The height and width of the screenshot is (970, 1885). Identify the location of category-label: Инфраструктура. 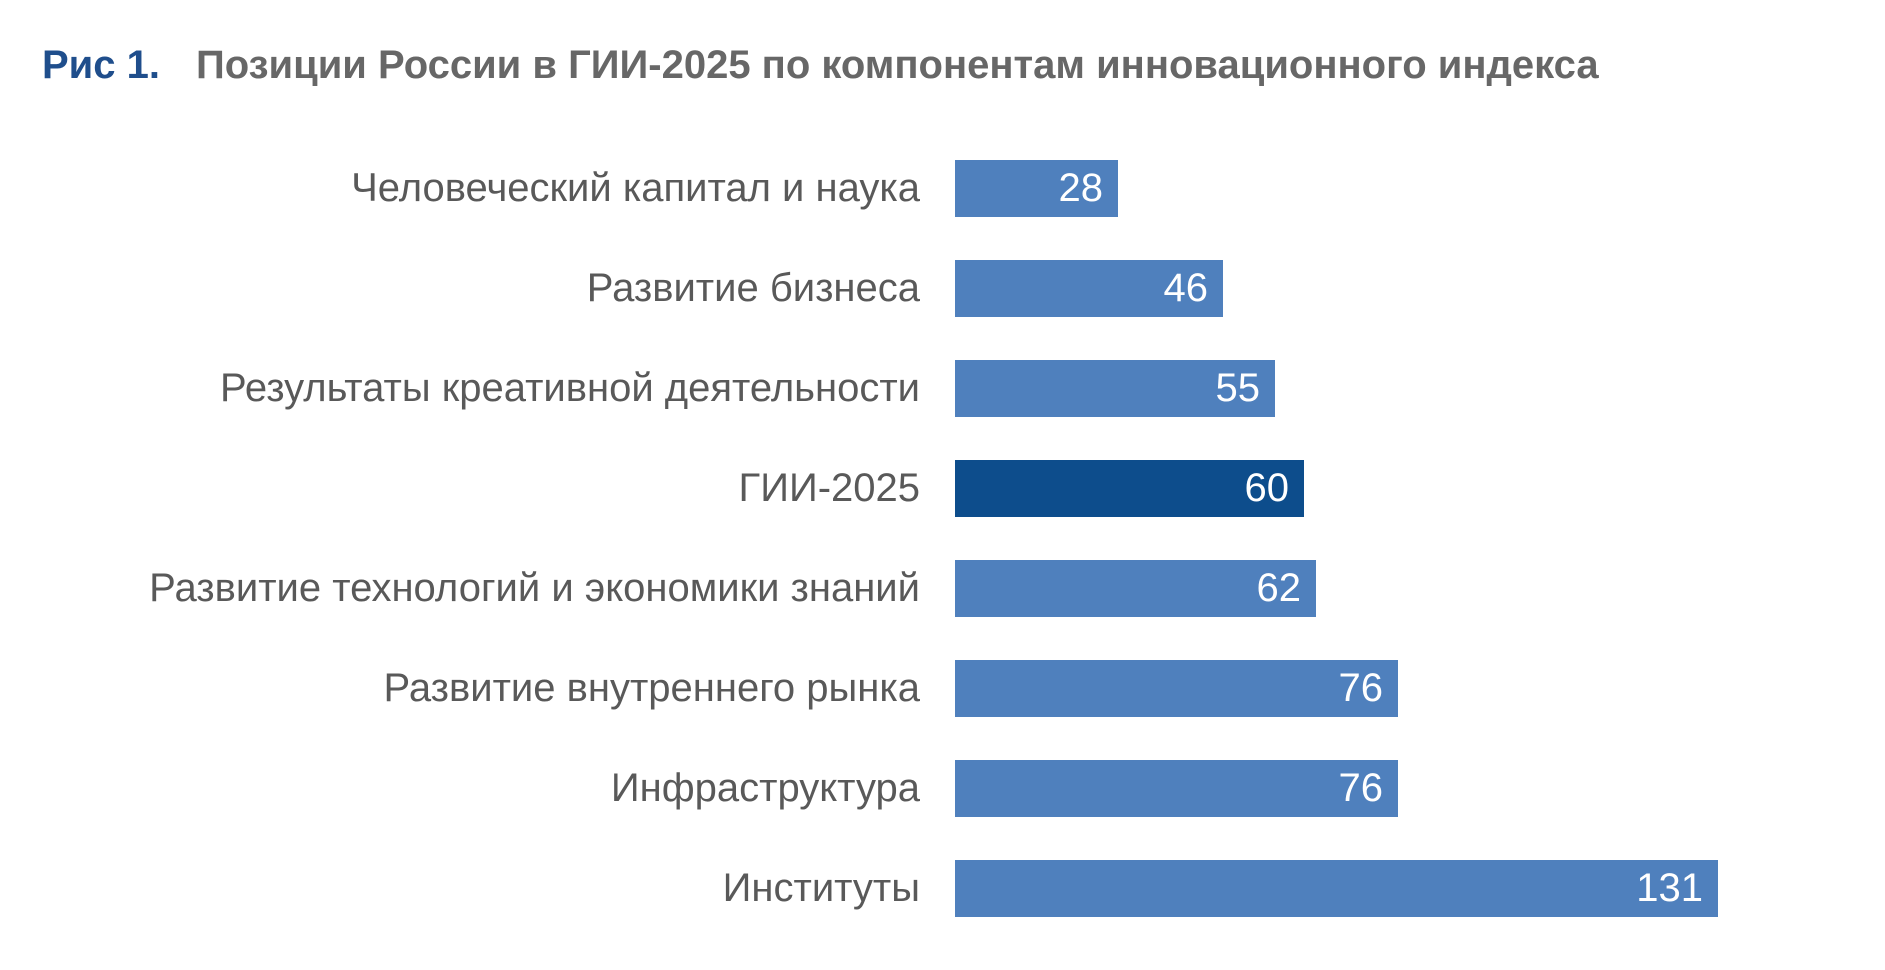
(765, 788).